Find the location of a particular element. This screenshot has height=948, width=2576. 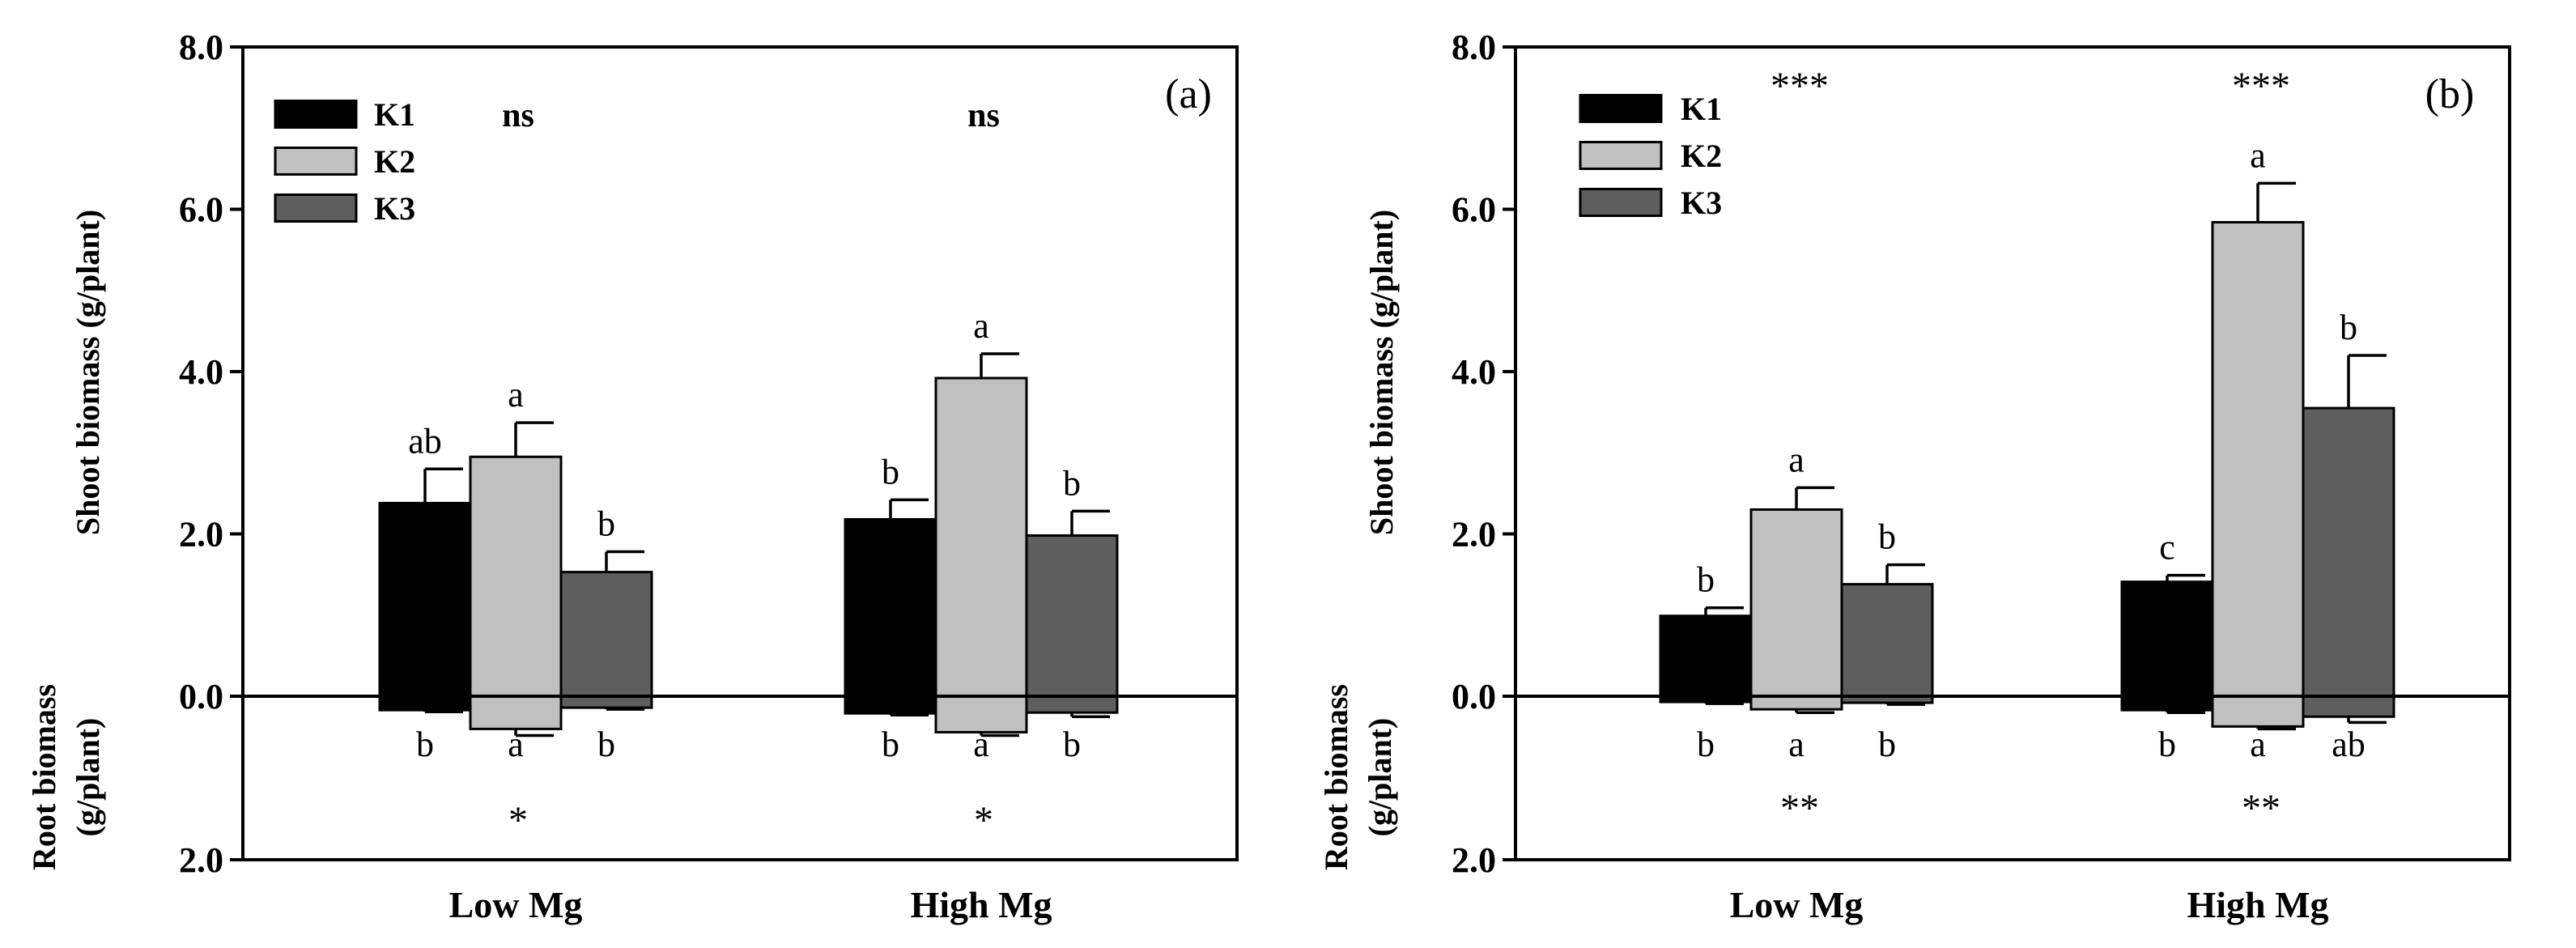

panel-label: (b) is located at coordinates (2450, 94).